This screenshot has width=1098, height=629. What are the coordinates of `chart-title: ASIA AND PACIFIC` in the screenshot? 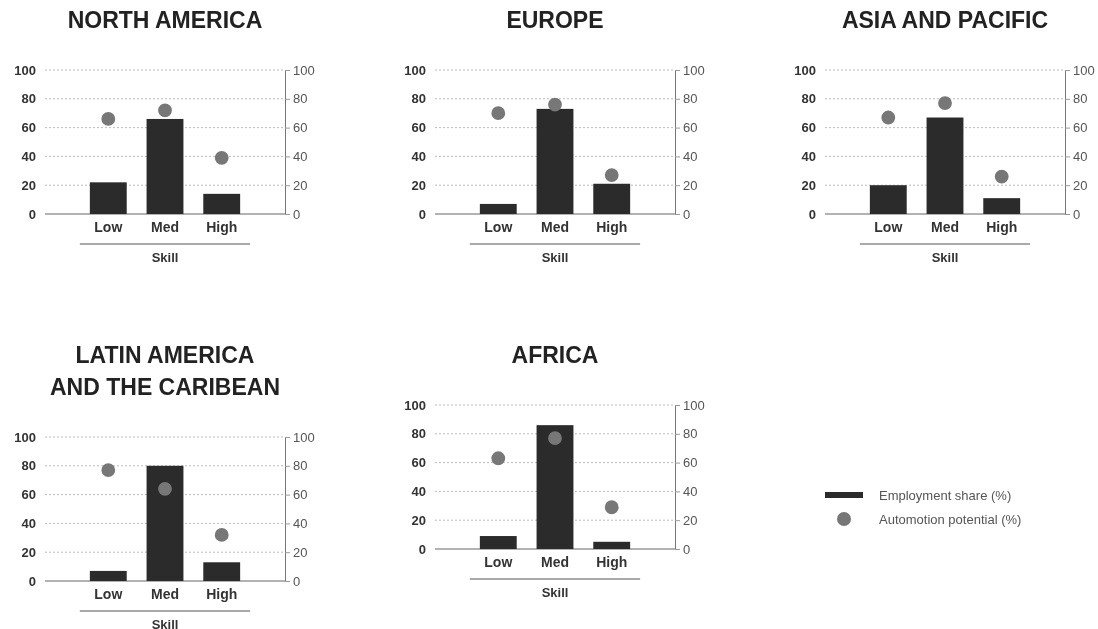 It's located at (945, 20).